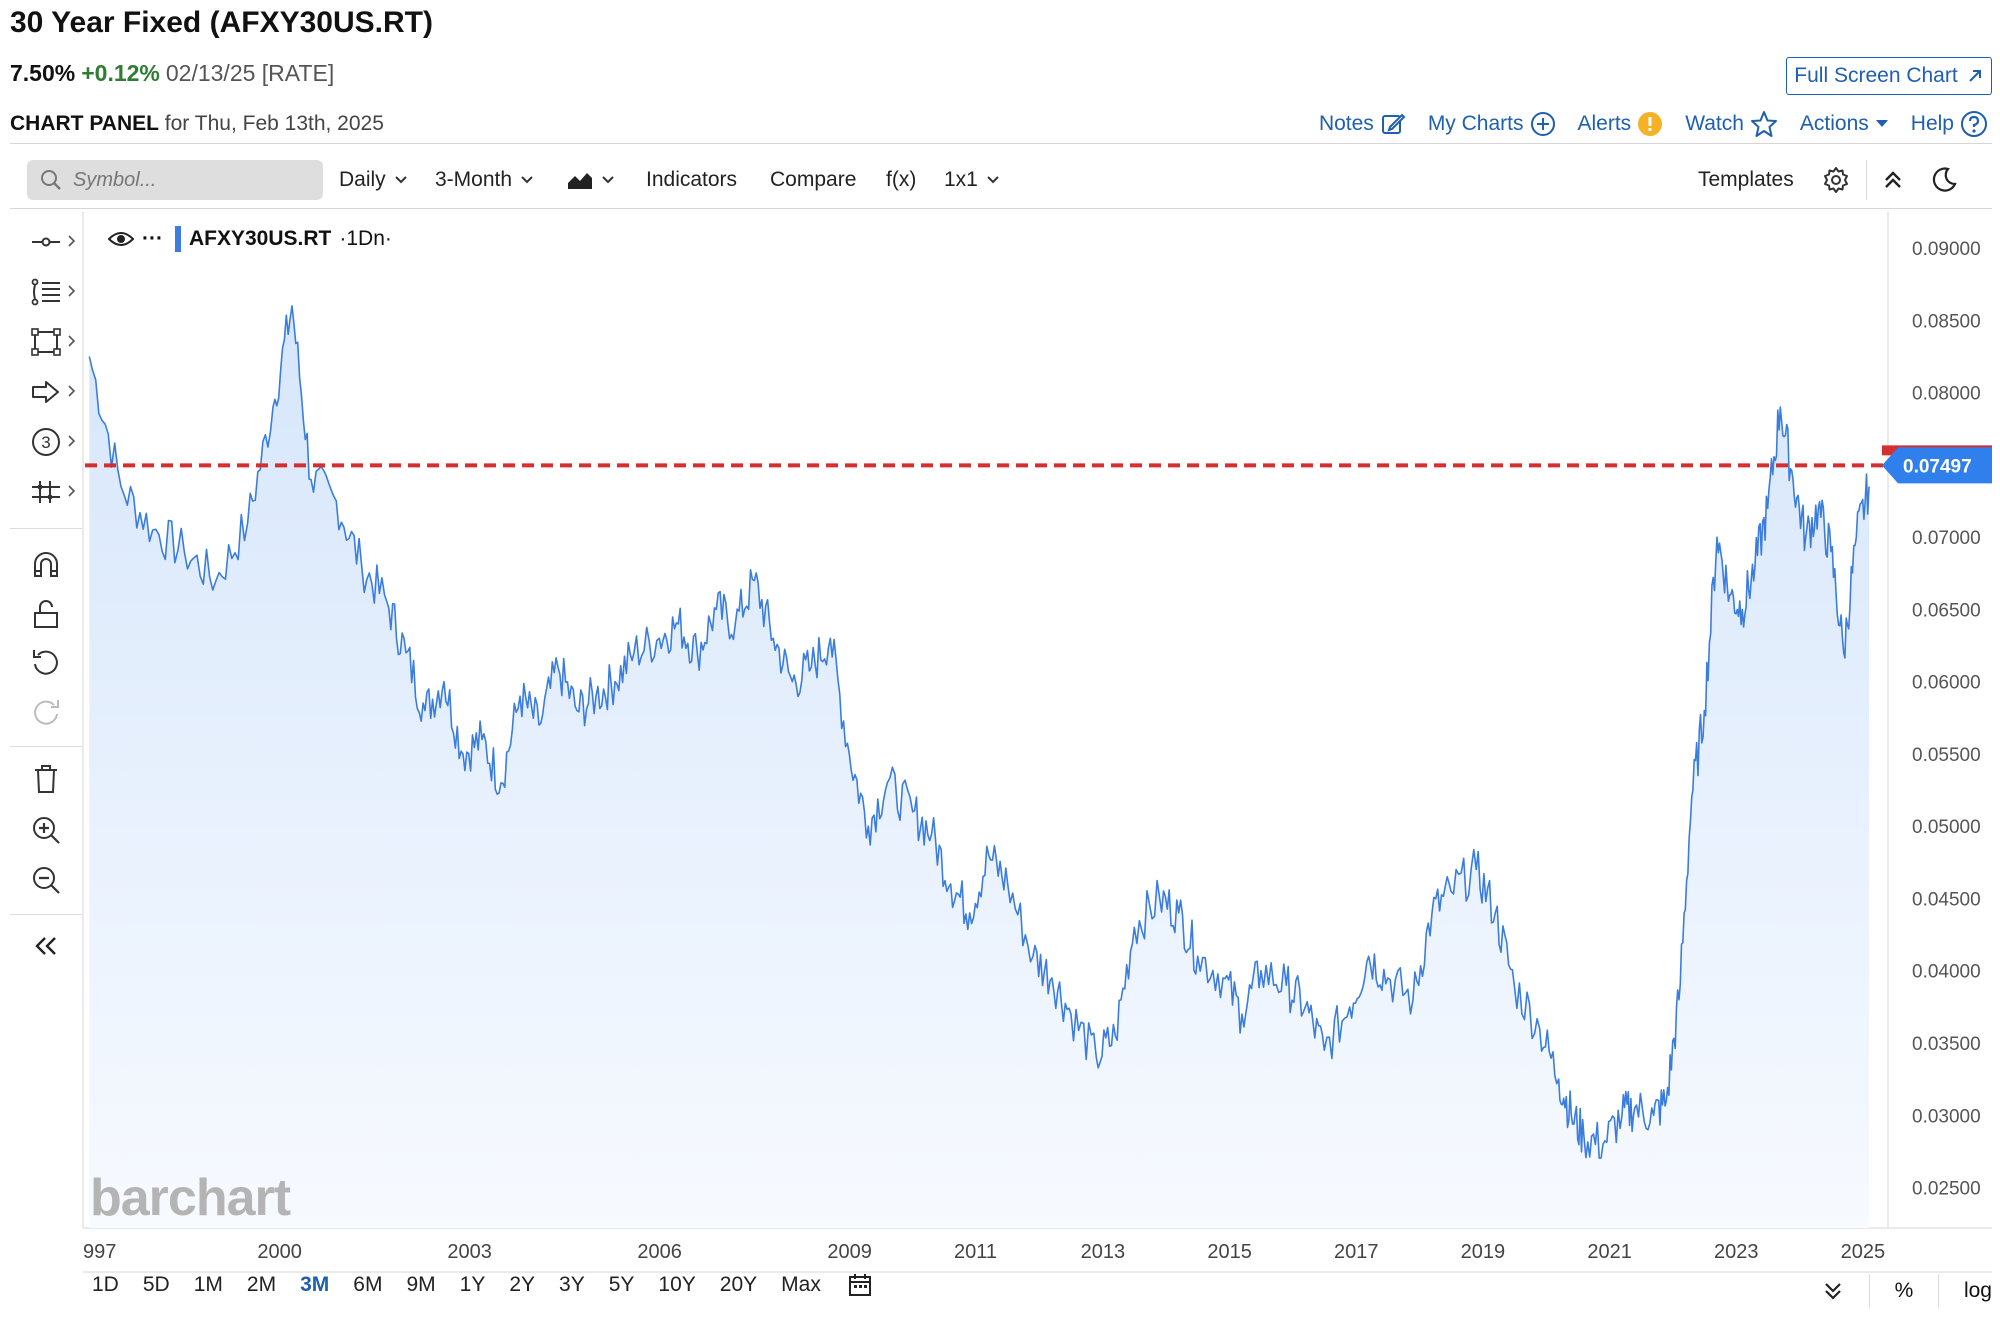 This screenshot has height=1328, width=2000. Describe the element at coordinates (1977, 1290) in the screenshot. I see `log-scale-button: log` at that location.